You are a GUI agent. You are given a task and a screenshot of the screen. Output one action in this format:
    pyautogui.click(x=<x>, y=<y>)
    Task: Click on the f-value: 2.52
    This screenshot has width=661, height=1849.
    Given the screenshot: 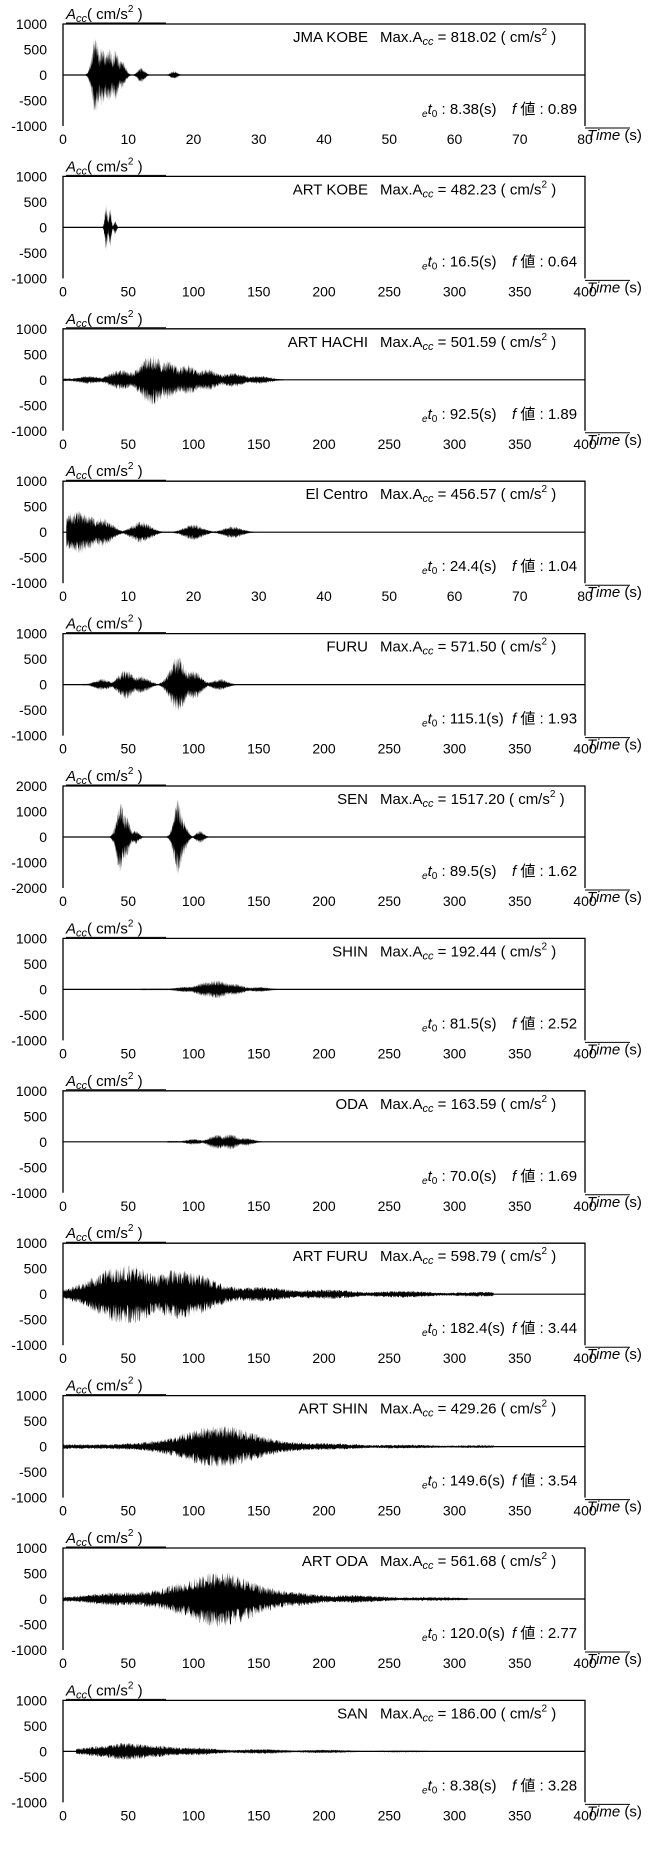 What is the action you would take?
    pyautogui.click(x=562, y=1023)
    